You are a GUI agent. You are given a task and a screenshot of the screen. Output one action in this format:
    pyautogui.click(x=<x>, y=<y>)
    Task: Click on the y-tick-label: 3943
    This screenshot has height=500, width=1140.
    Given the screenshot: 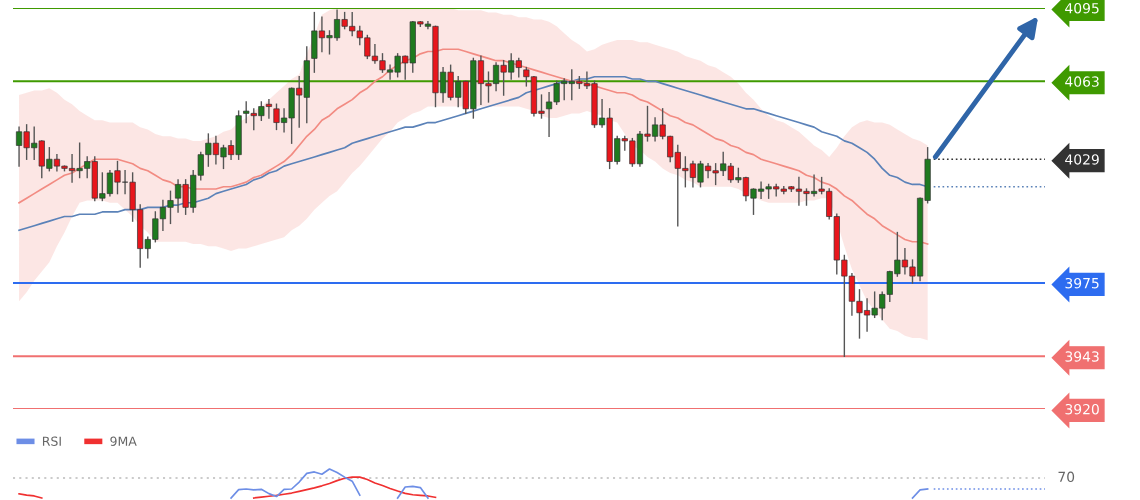 What is the action you would take?
    pyautogui.click(x=1082, y=356)
    